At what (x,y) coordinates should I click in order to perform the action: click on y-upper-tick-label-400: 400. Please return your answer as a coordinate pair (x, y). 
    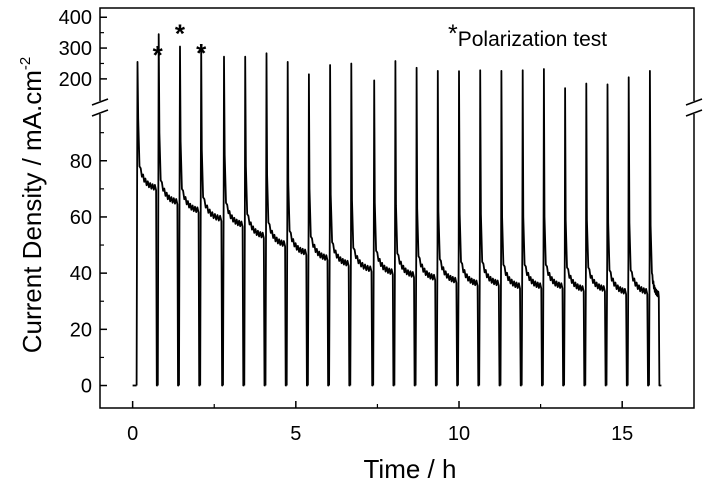
    Looking at the image, I should click on (75, 18).